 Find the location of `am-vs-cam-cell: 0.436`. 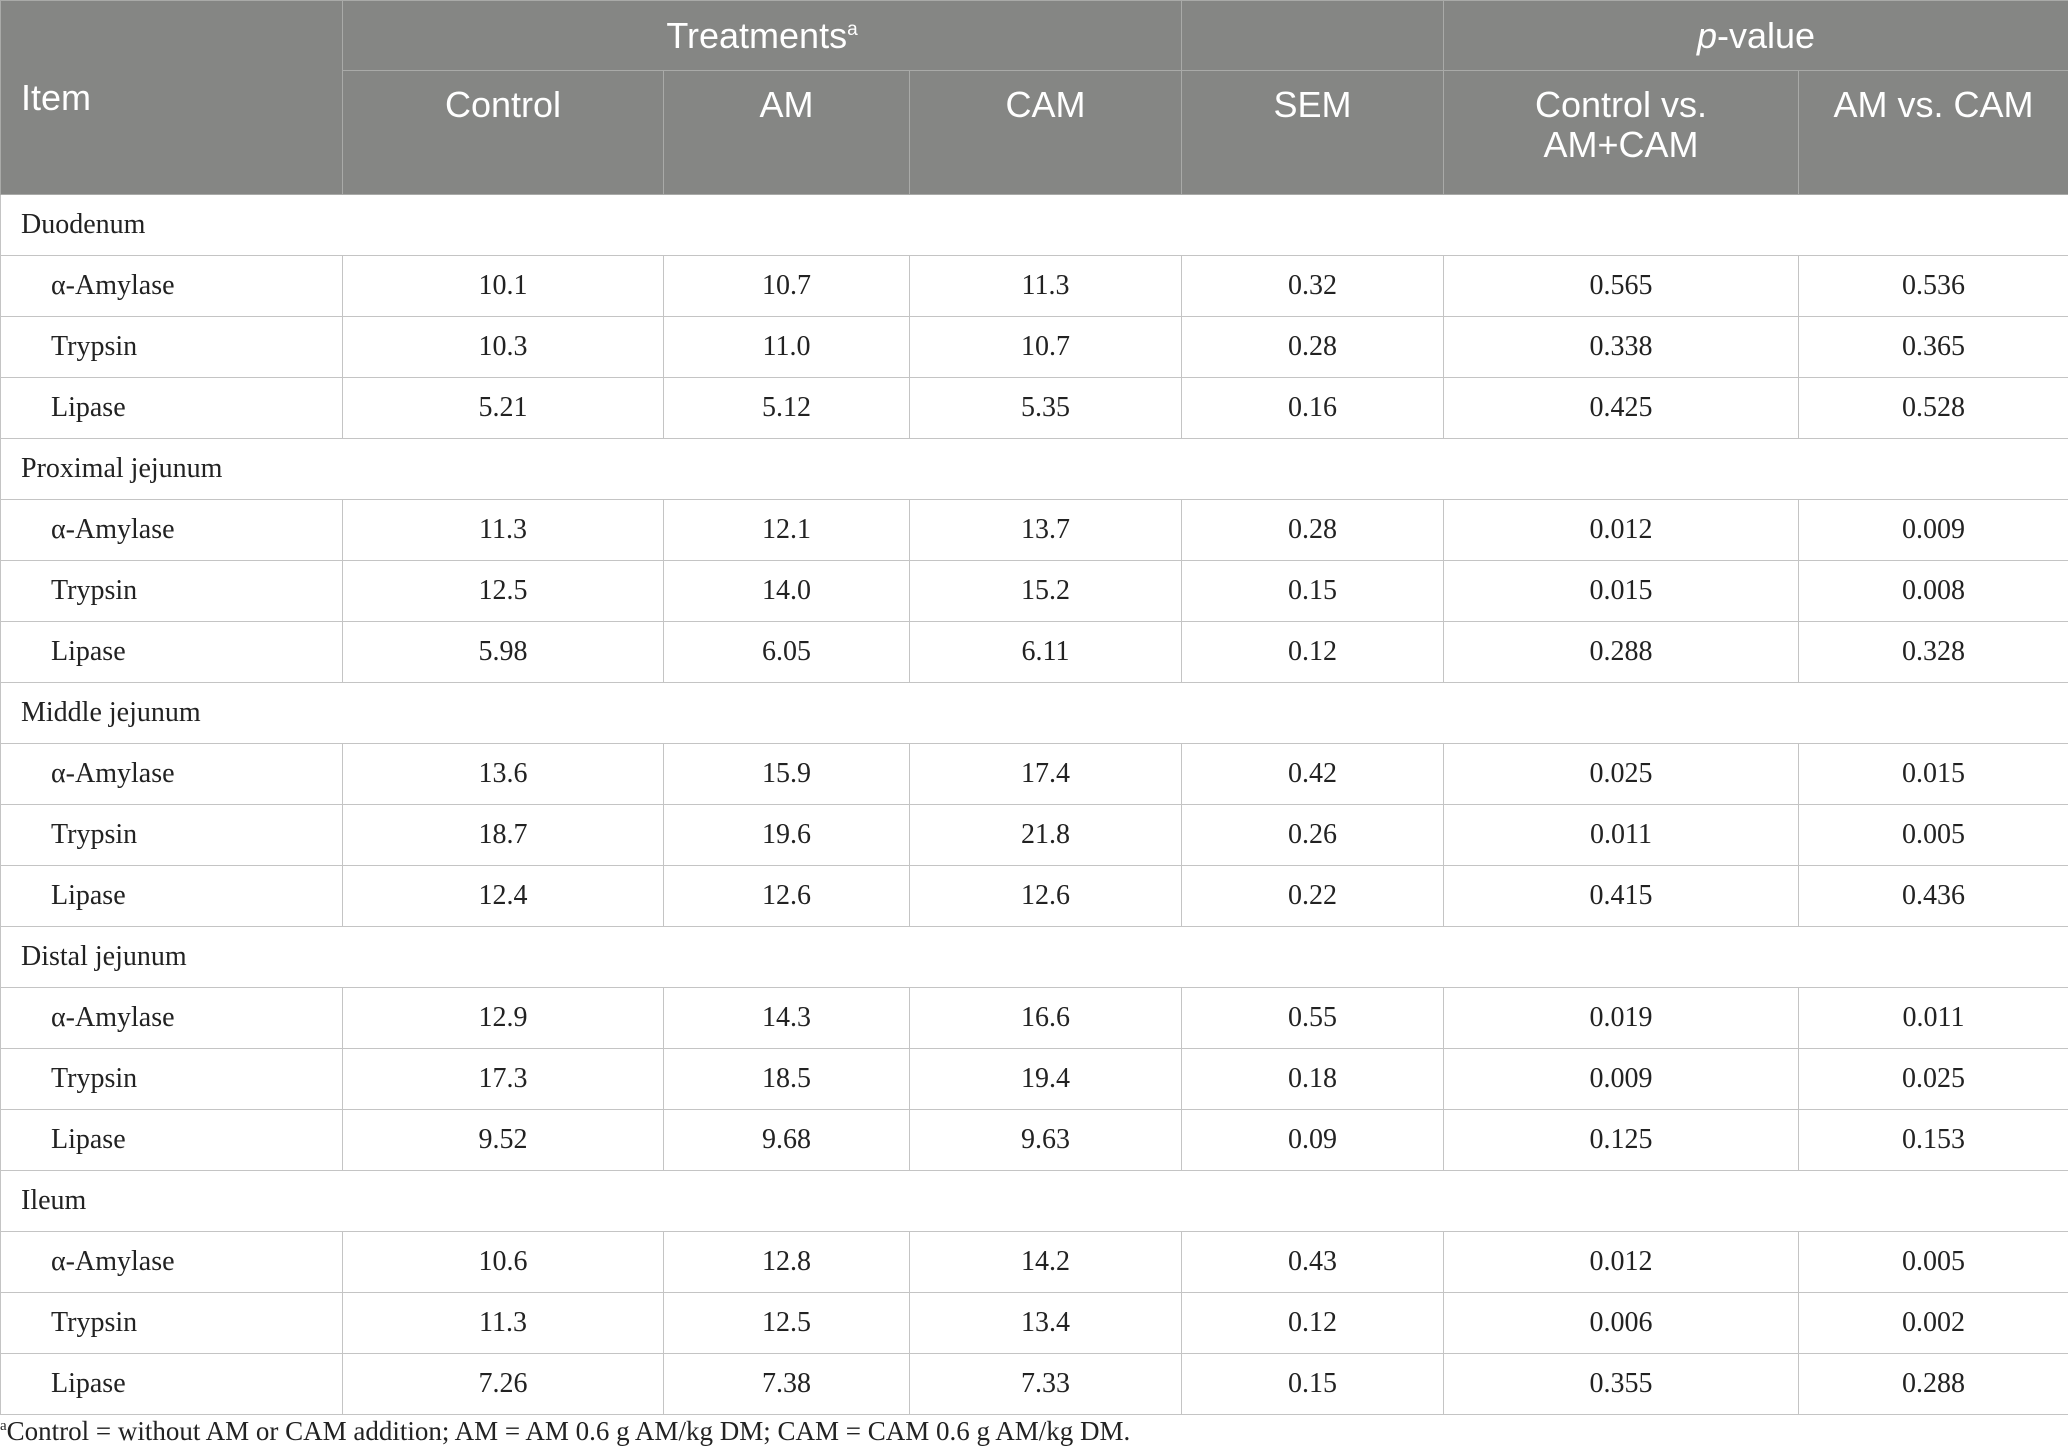

am-vs-cam-cell: 0.436 is located at coordinates (1933, 896).